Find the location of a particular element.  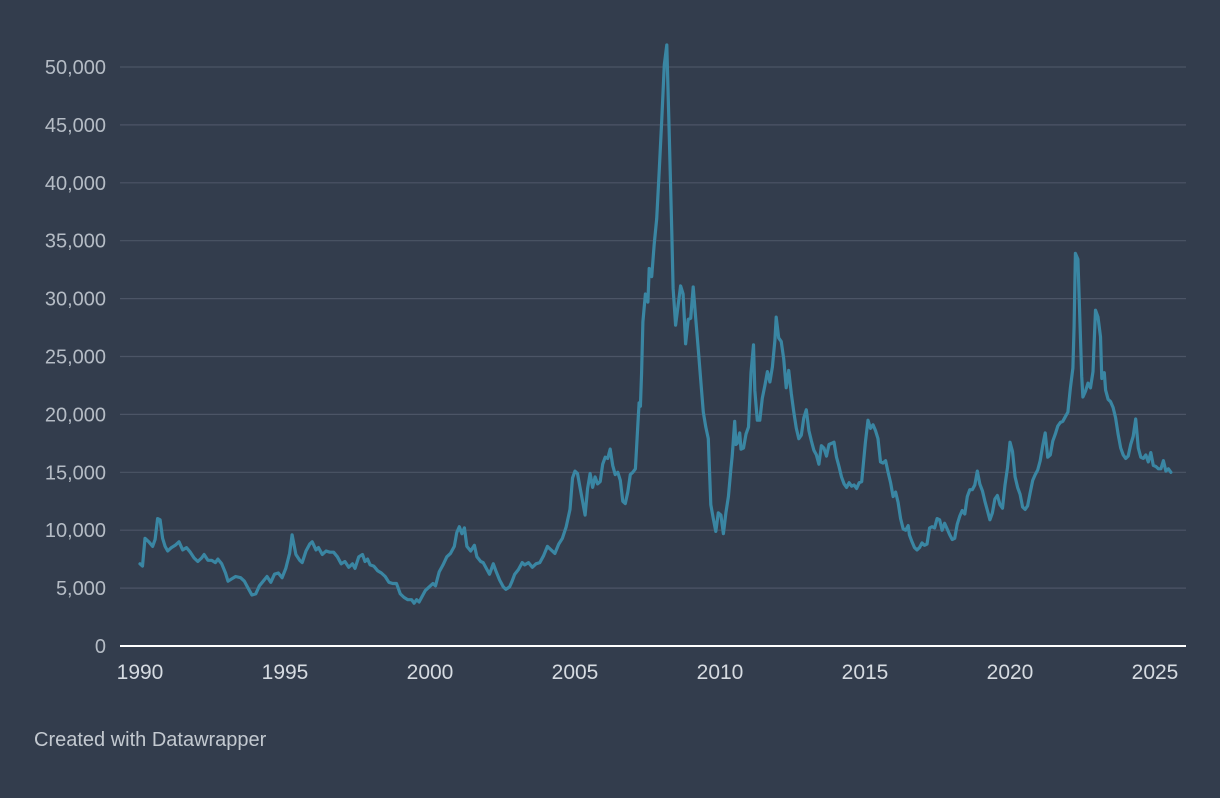

y-tick-label: 35,000 is located at coordinates (75, 242).